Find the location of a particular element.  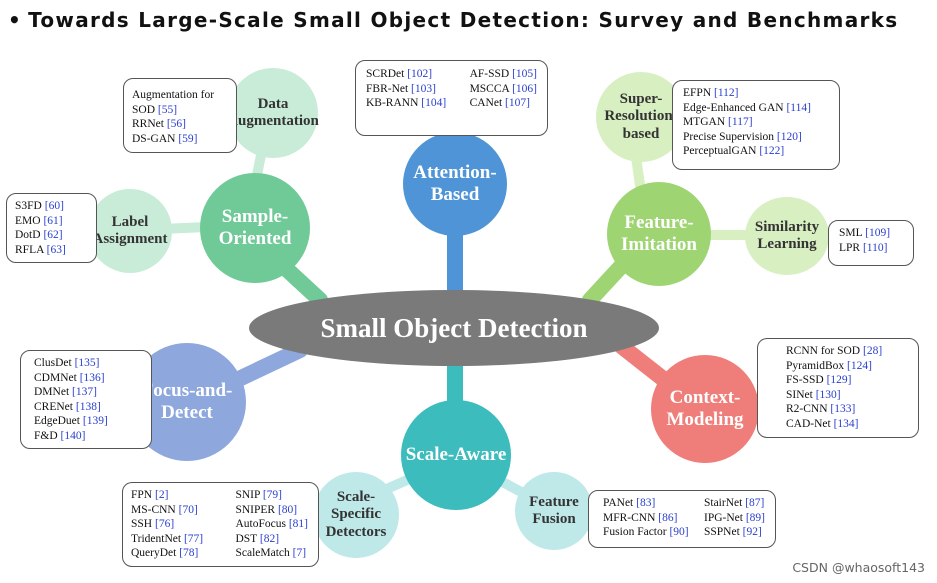

citation-ref: [137] is located at coordinates (84, 392).